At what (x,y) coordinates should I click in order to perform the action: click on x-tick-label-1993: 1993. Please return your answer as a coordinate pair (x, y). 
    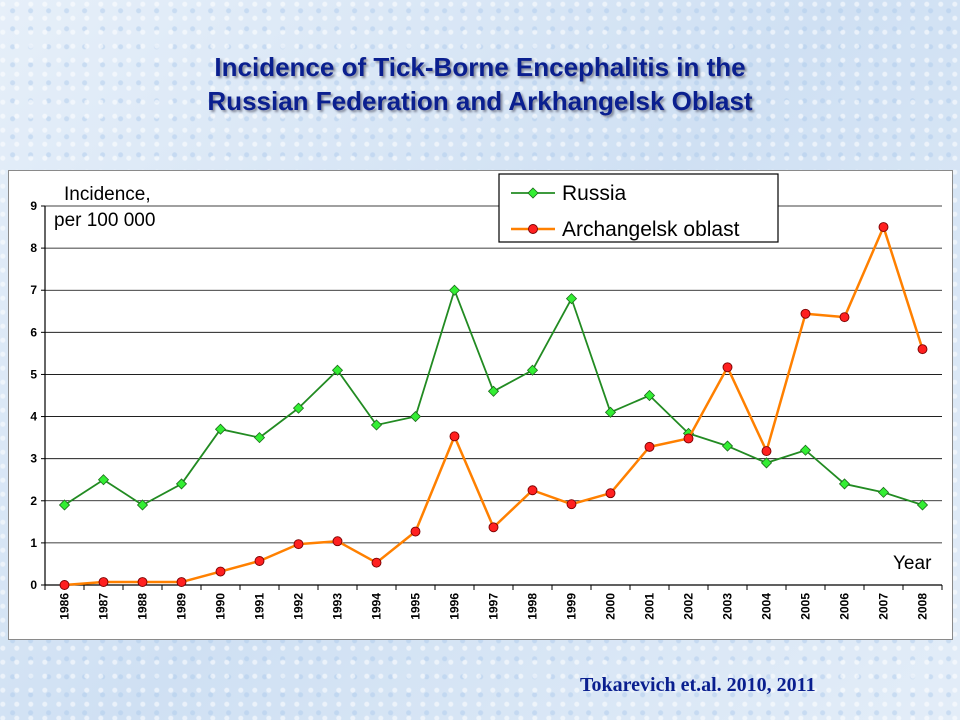
    Looking at the image, I should click on (338, 606).